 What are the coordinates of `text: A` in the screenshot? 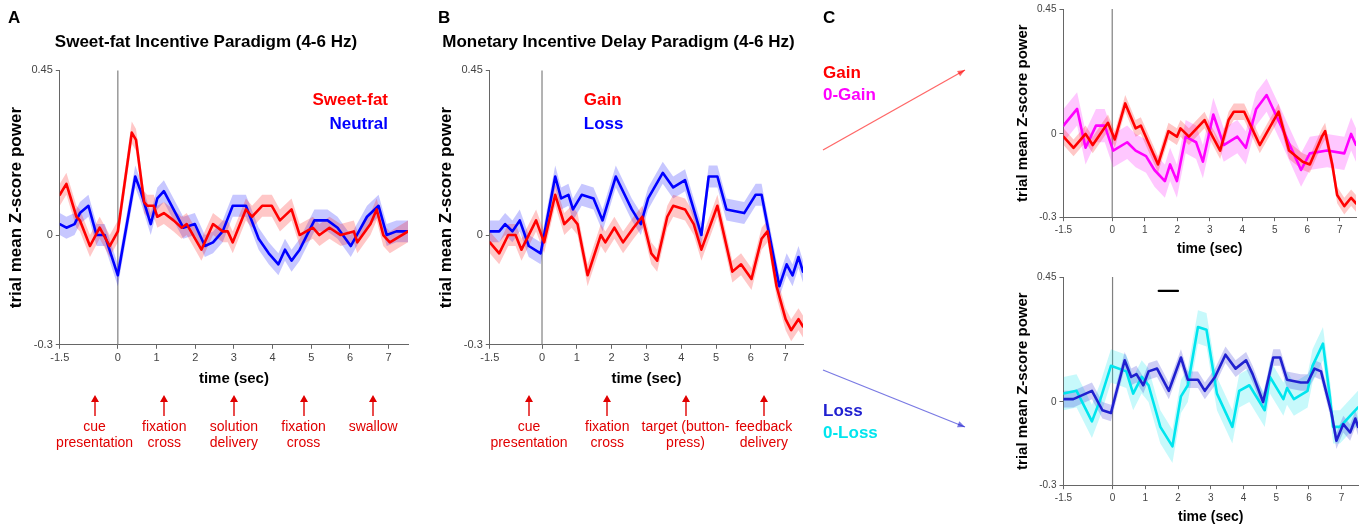 It's located at (14, 18).